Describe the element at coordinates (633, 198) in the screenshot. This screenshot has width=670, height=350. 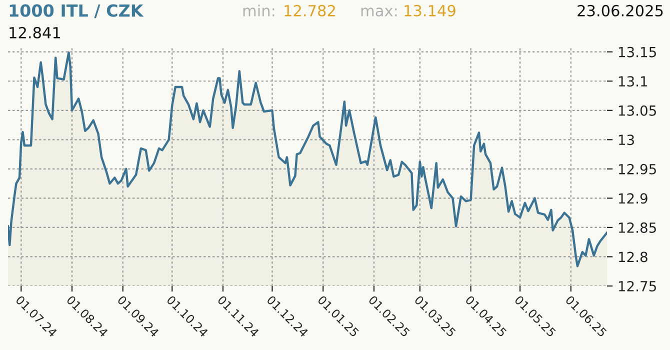
I see `y-tick-label: 12.9` at that location.